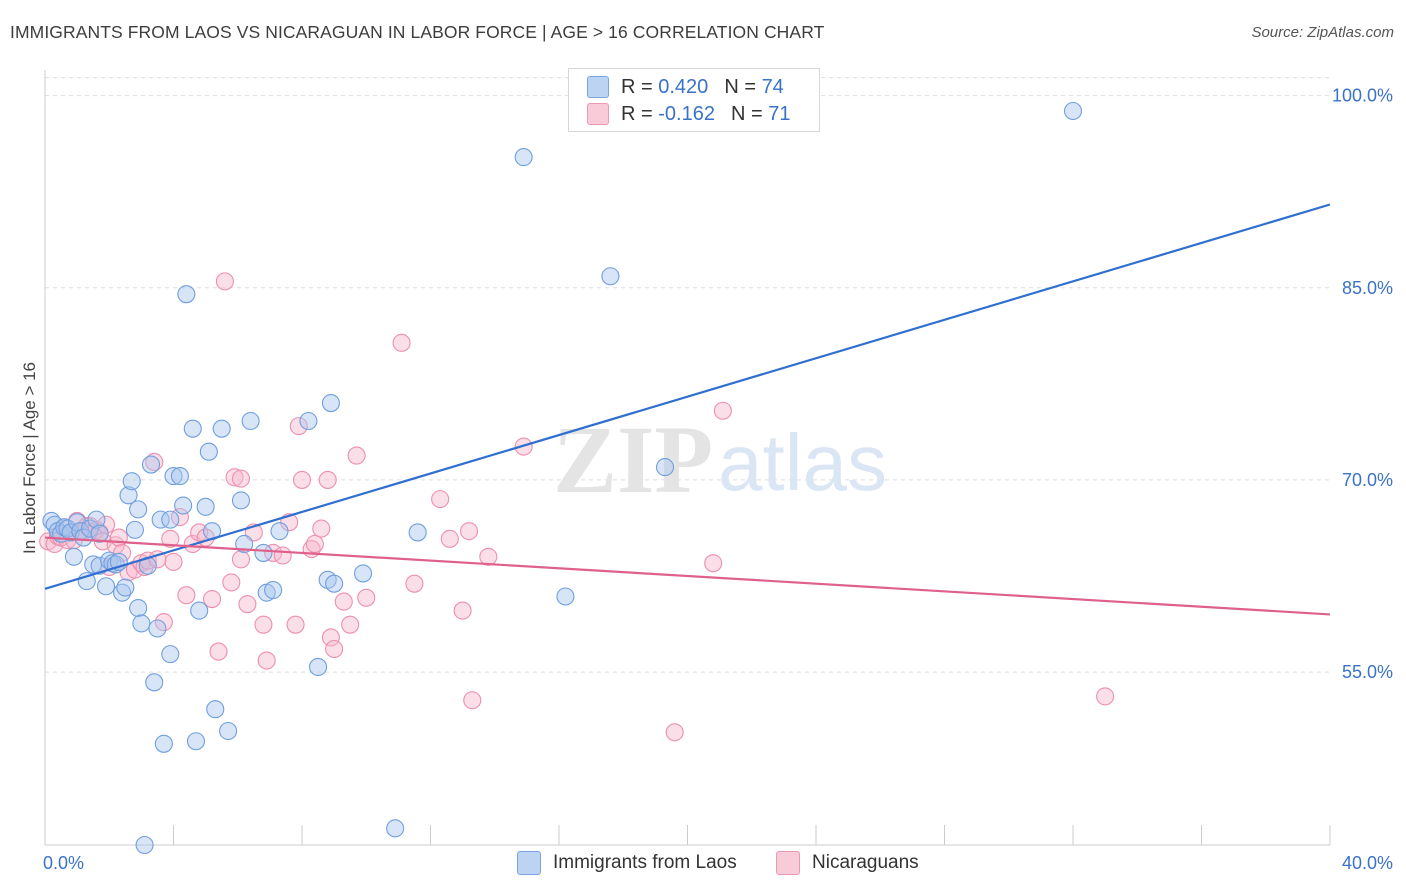 The image size is (1406, 892). I want to click on series-legend-laos: Immigrants from Laos, so click(627, 863).